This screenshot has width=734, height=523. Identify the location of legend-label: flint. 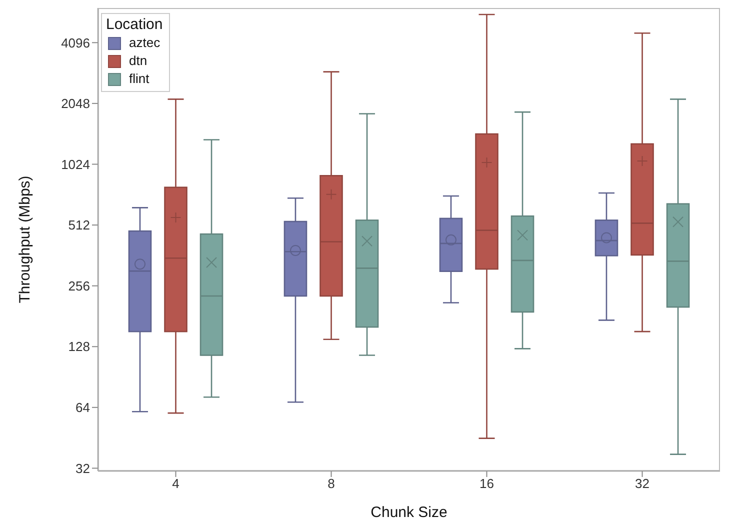
(139, 79).